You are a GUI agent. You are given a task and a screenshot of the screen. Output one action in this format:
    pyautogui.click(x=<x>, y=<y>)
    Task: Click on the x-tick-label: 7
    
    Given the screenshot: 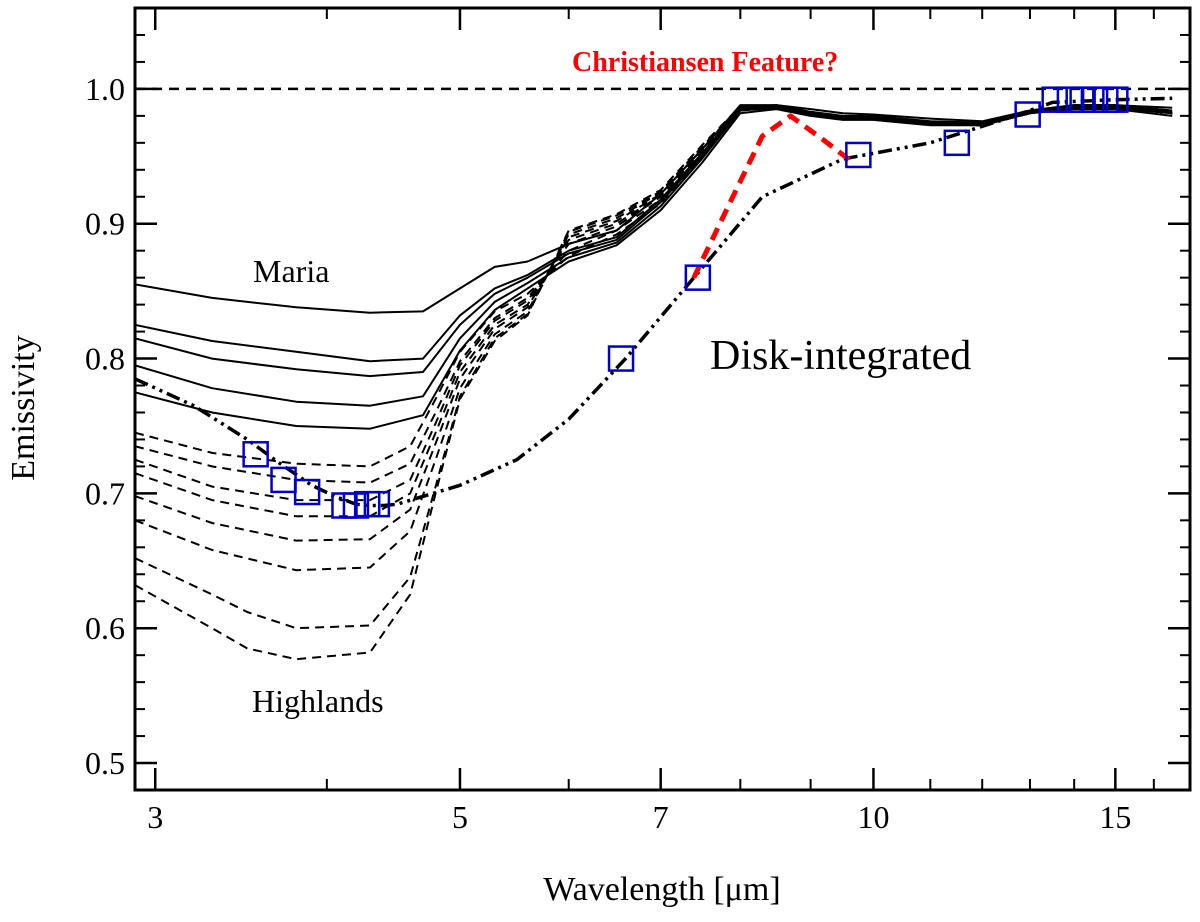 What is the action you would take?
    pyautogui.click(x=661, y=817)
    